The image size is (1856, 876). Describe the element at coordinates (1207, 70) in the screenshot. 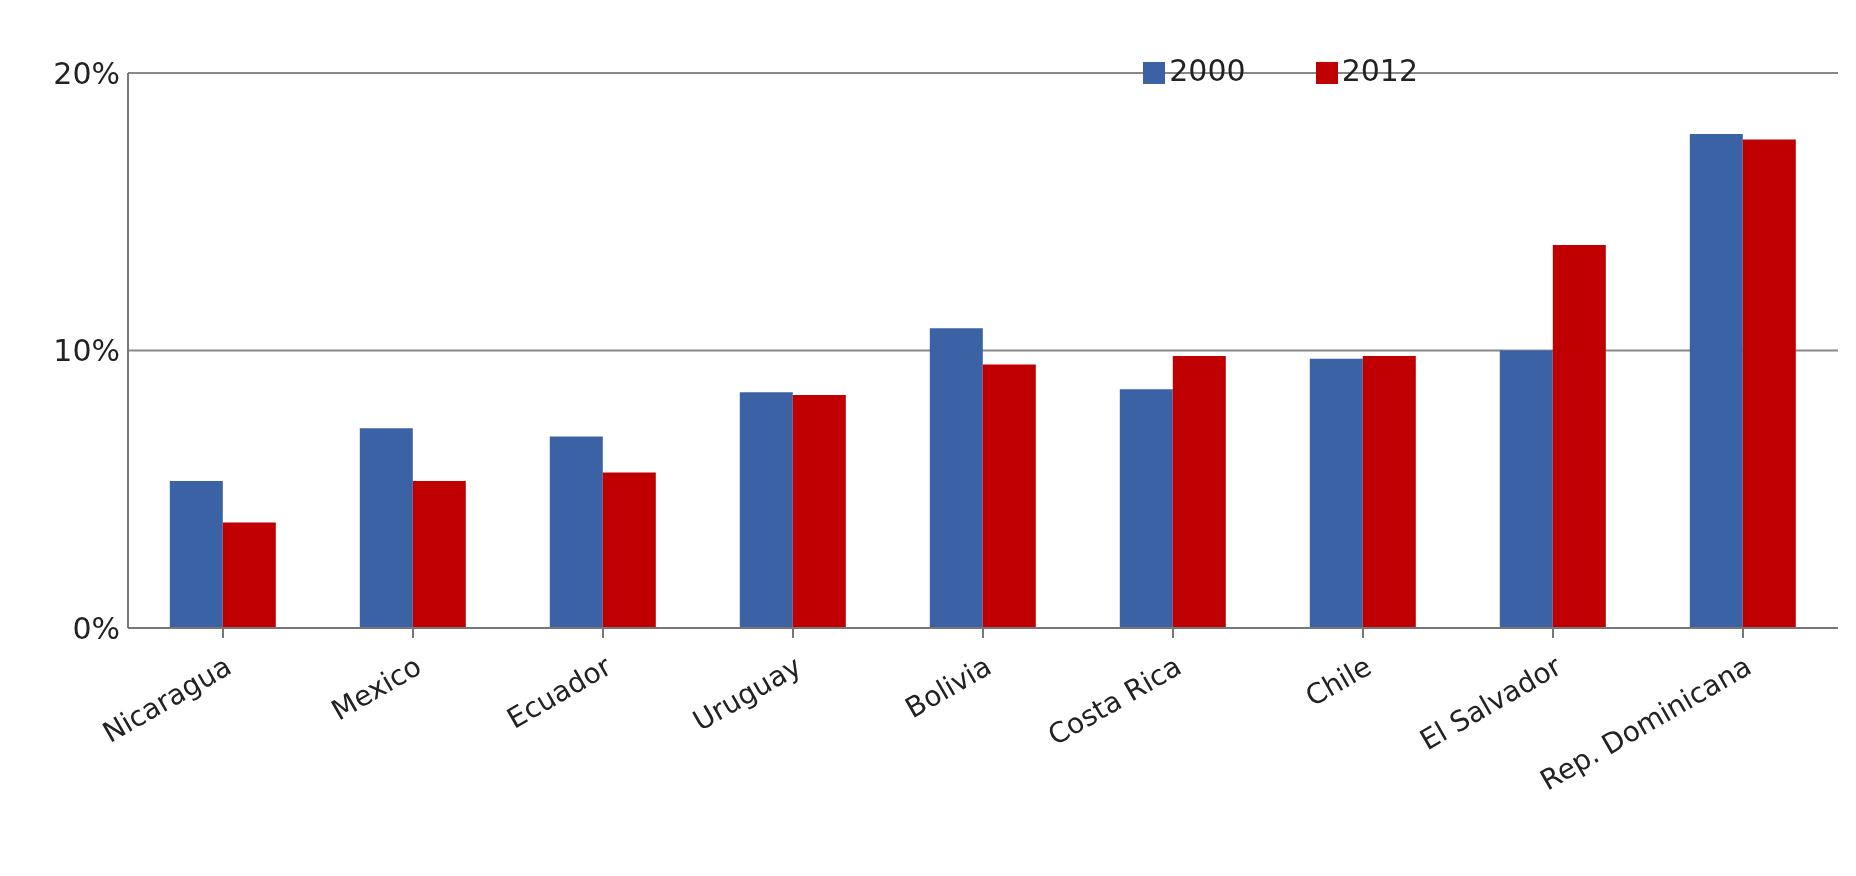

I see `legend-label: 2000` at that location.